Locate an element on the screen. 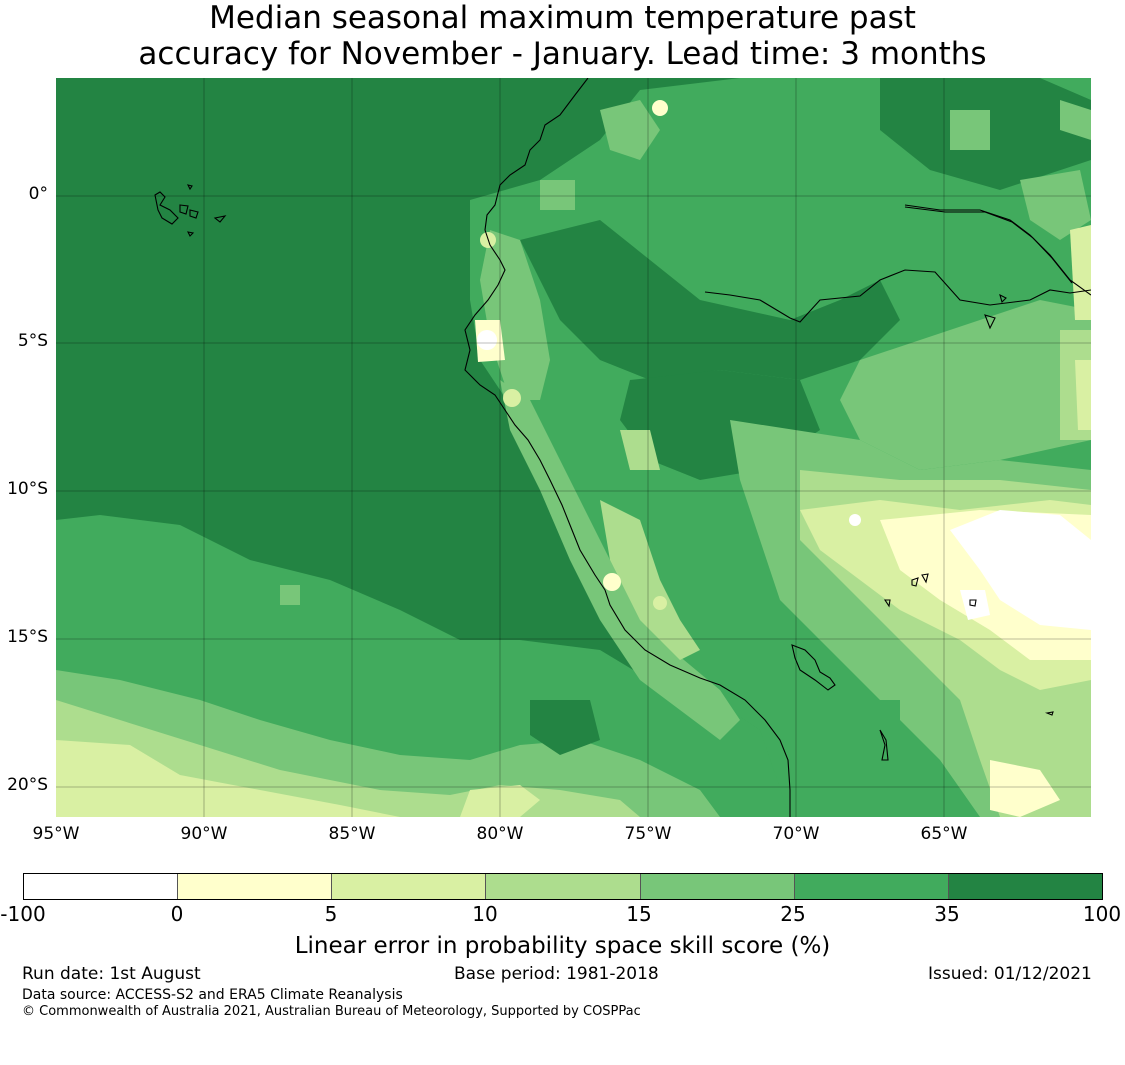 The height and width of the screenshot is (1065, 1125). lon-label-80w: 80°W is located at coordinates (500, 834).